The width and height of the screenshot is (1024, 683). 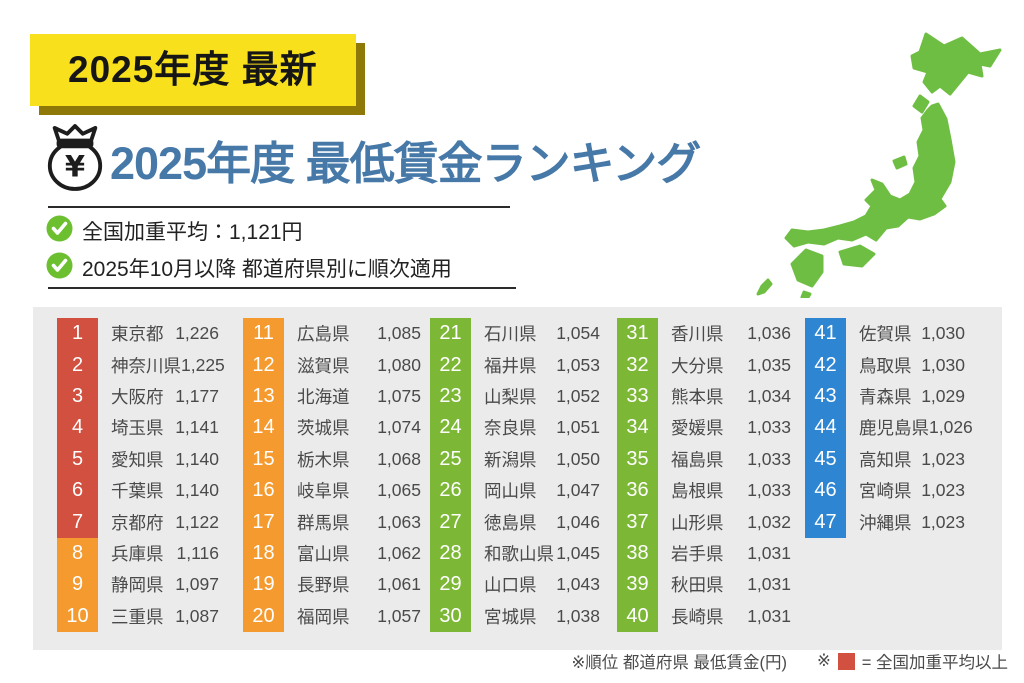 I want to click on rank-badge: 9, so click(x=77, y=585).